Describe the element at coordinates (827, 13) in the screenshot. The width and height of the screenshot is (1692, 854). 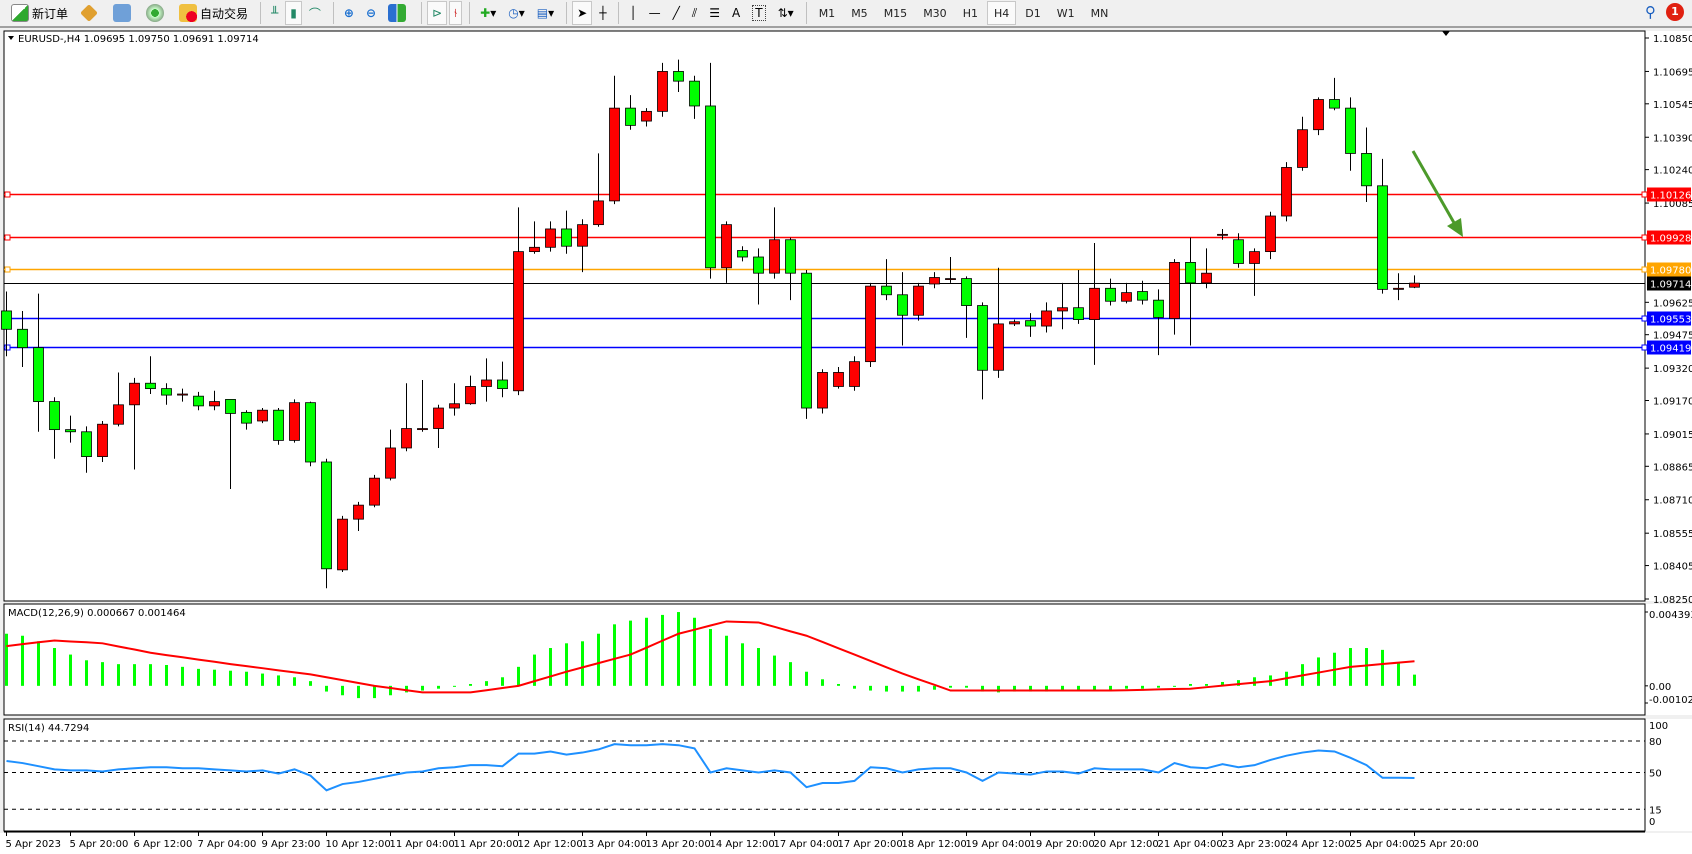
I see `timeframe-m1: M1` at that location.